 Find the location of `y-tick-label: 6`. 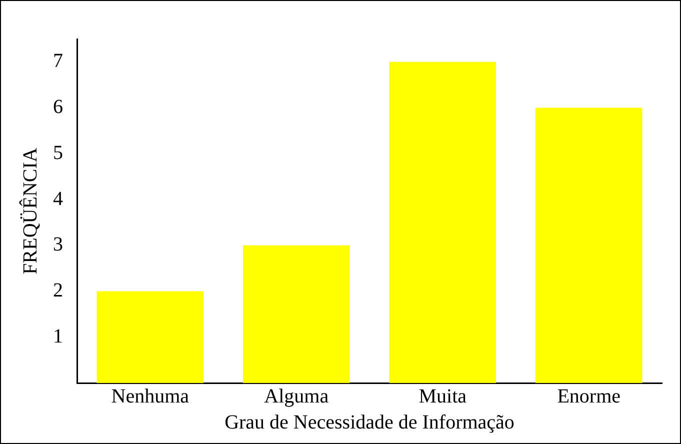

y-tick-label: 6 is located at coordinates (58, 107).